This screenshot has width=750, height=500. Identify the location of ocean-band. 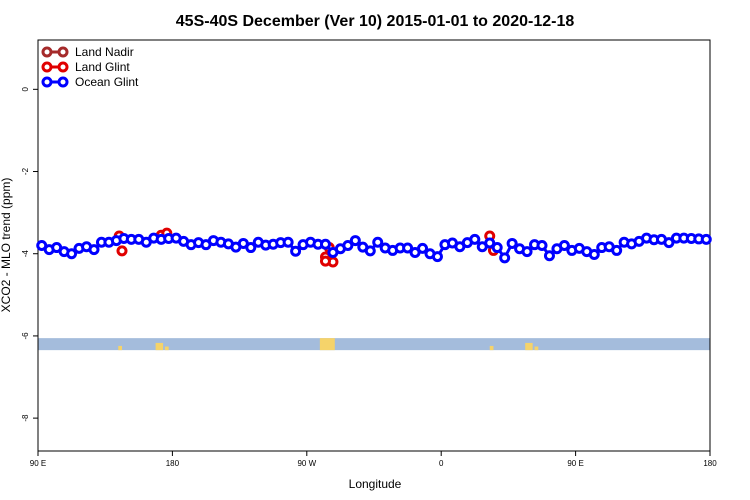
(374, 344).